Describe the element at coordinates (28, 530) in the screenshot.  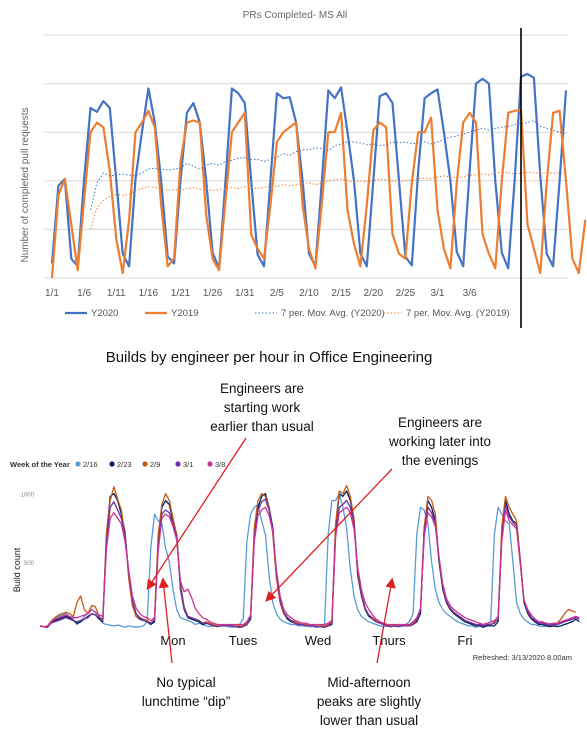
I see `y-tick-labels: 500 1000` at that location.